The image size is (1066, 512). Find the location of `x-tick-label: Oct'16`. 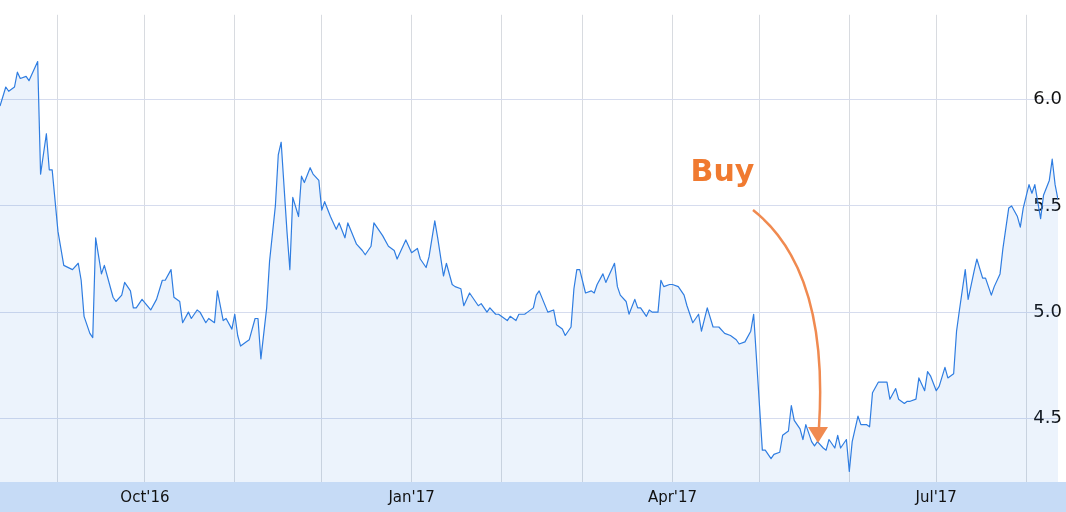

x-tick-label: Oct'16 is located at coordinates (145, 496).